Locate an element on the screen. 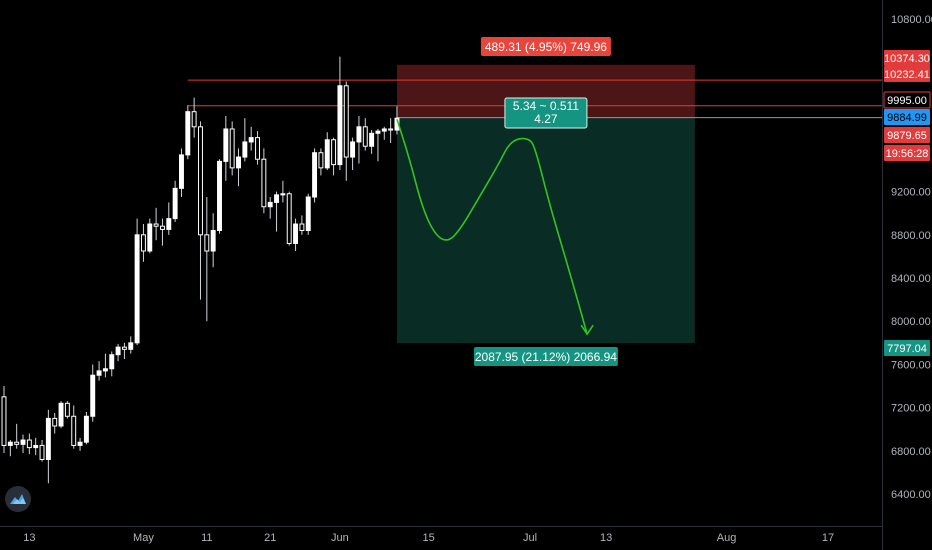 Image resolution: width=932 pixels, height=550 pixels. price-tick-label: 10800.00 is located at coordinates (911, 20).